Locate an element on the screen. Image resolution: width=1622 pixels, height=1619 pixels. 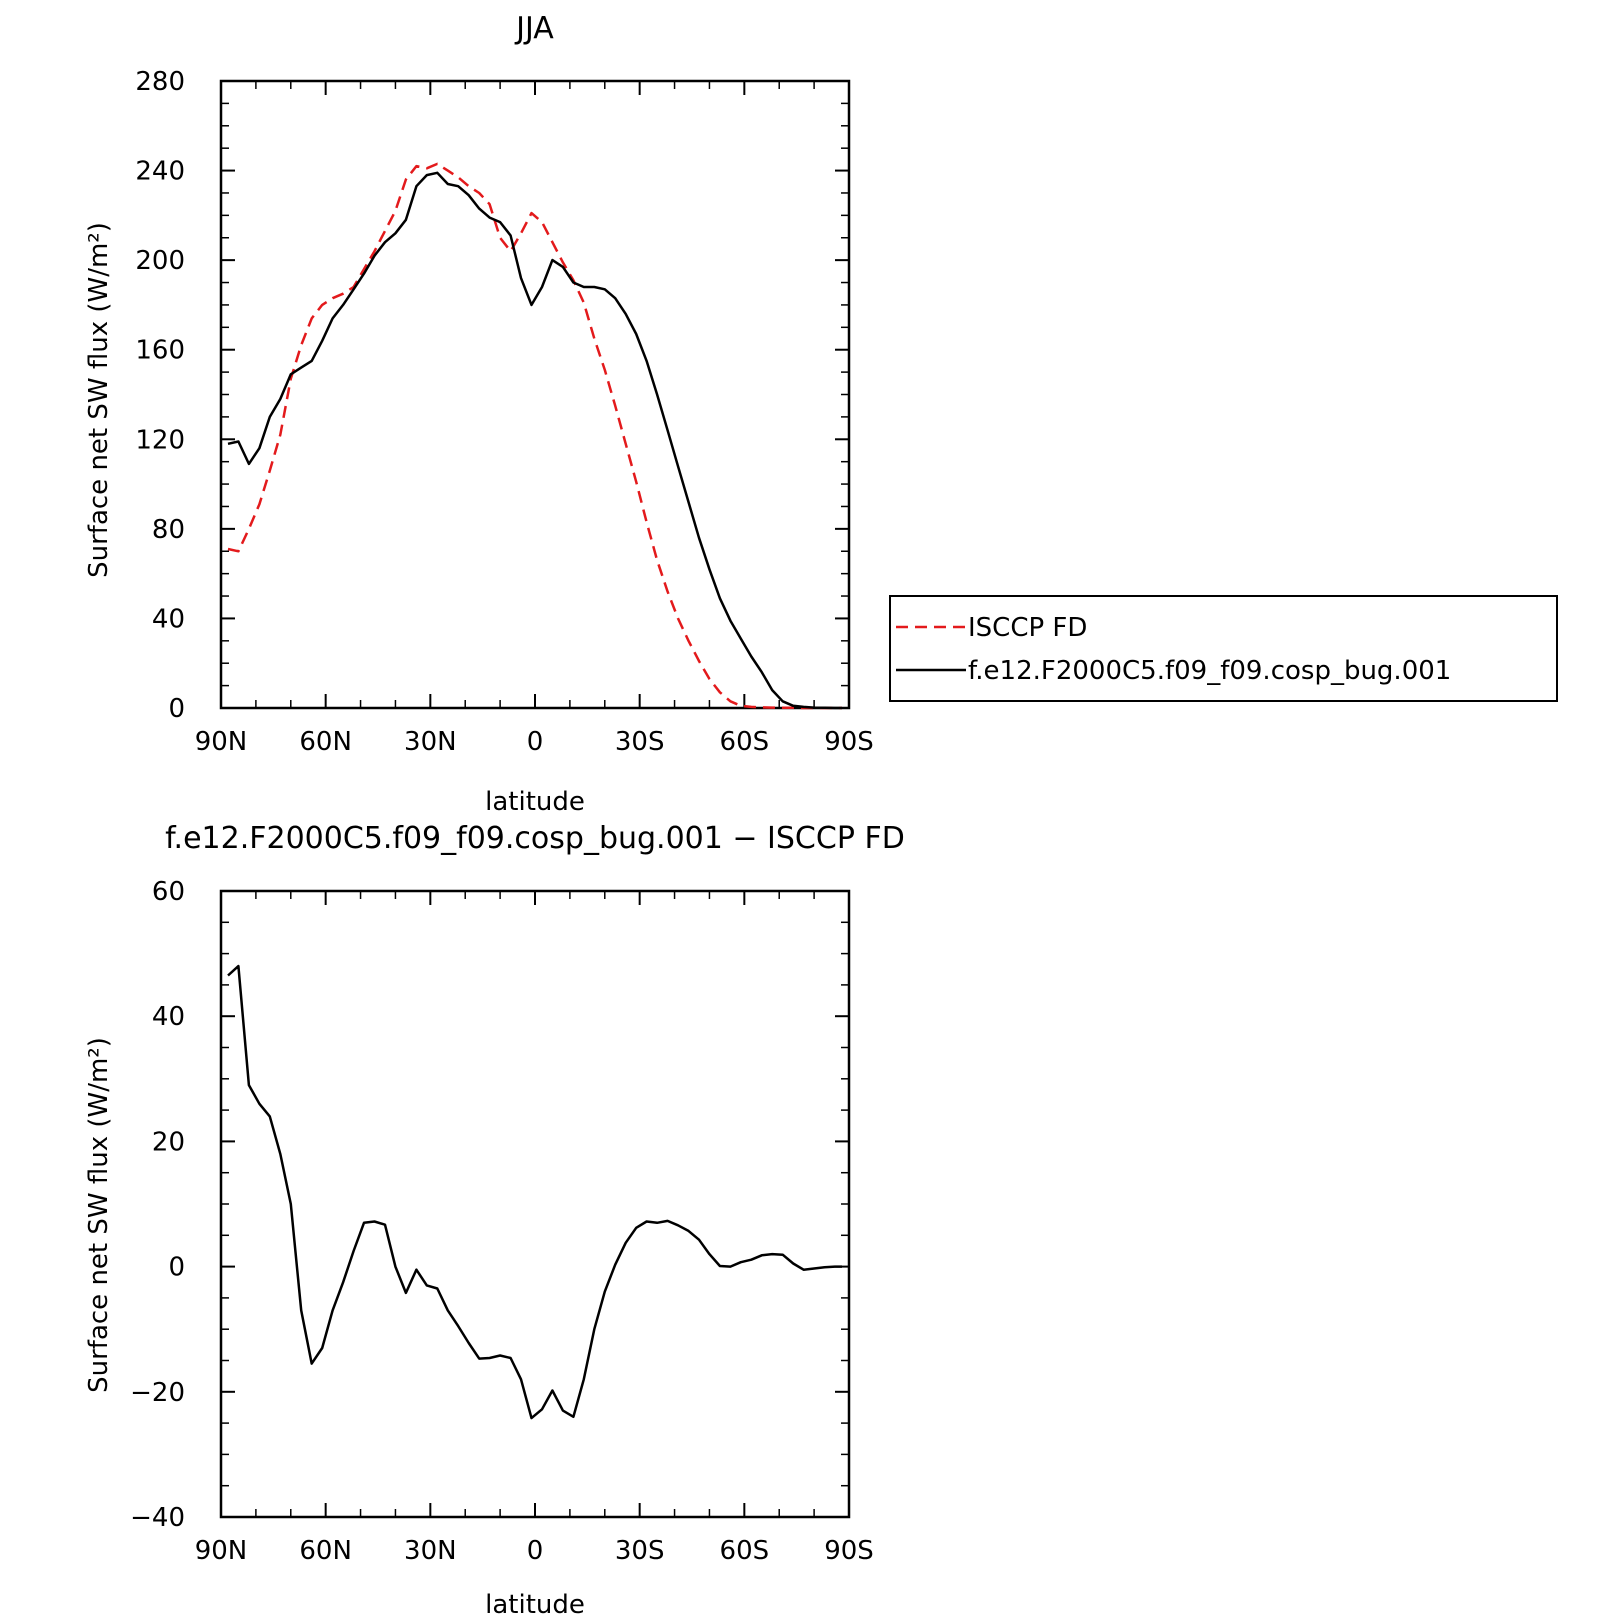
y-tick-label: −20 is located at coordinates (157, 1393).